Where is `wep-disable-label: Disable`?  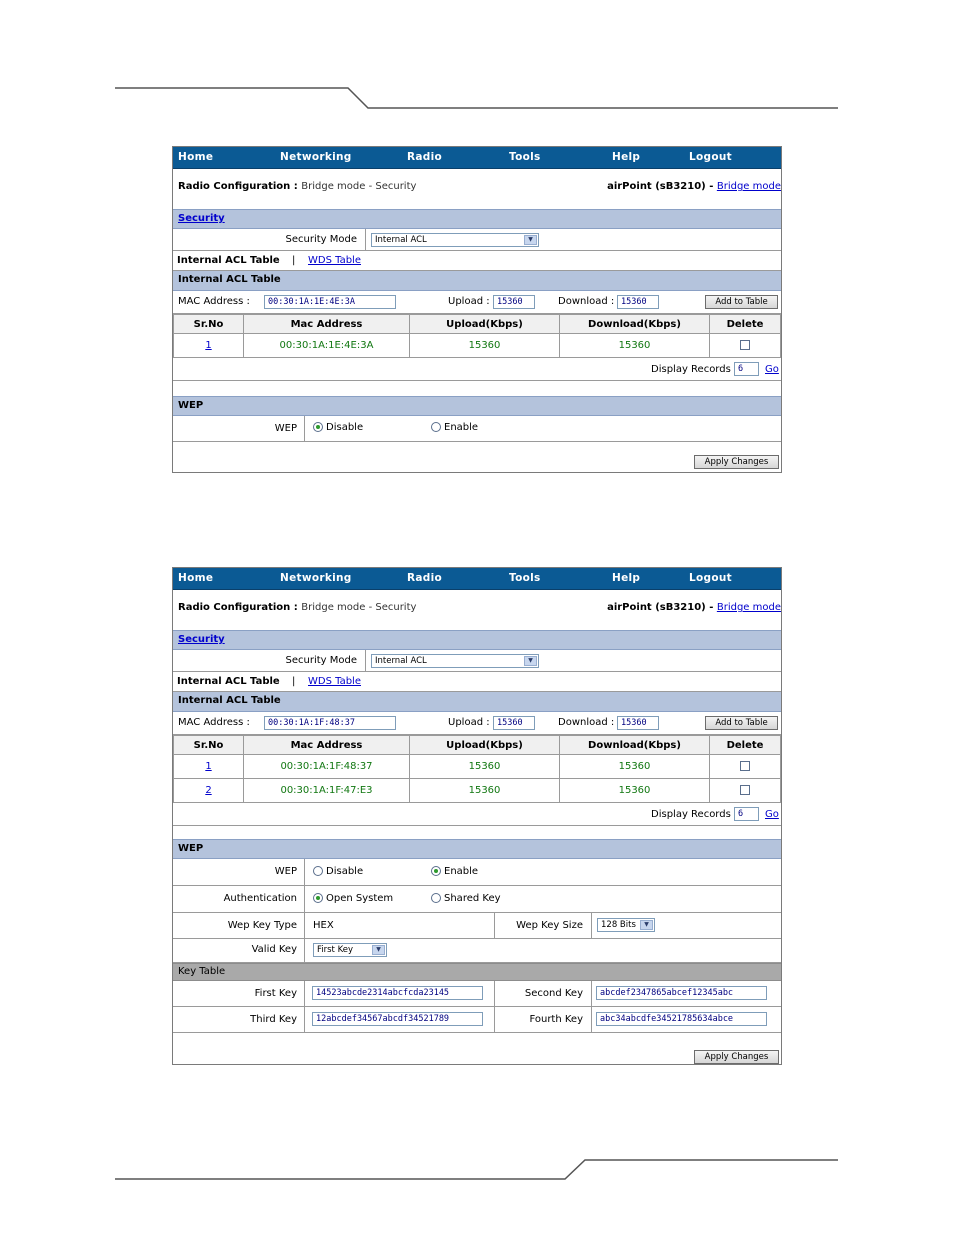
wep-disable-label: Disable is located at coordinates (345, 427).